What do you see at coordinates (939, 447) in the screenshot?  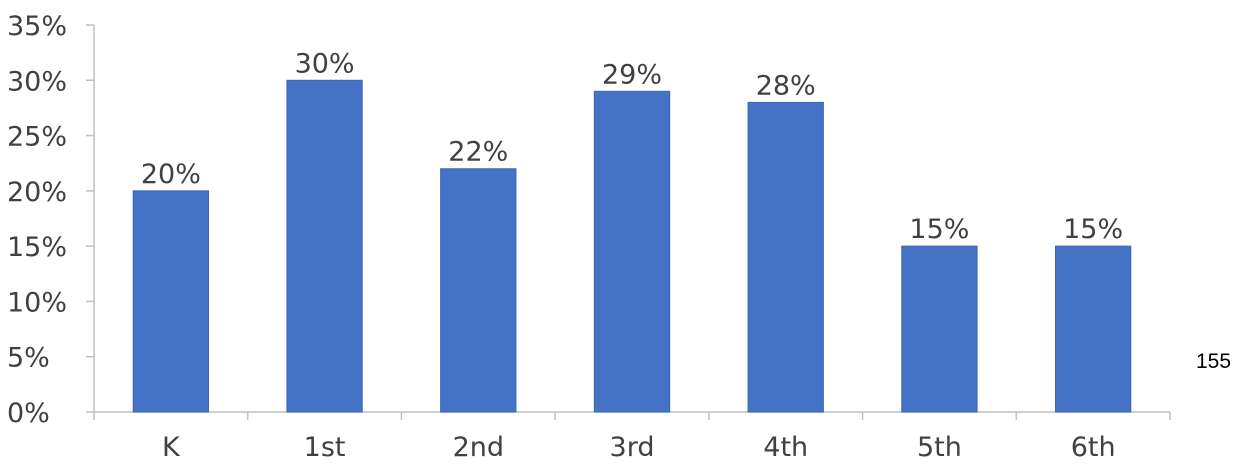 I see `x-tick-label: 5th` at bounding box center [939, 447].